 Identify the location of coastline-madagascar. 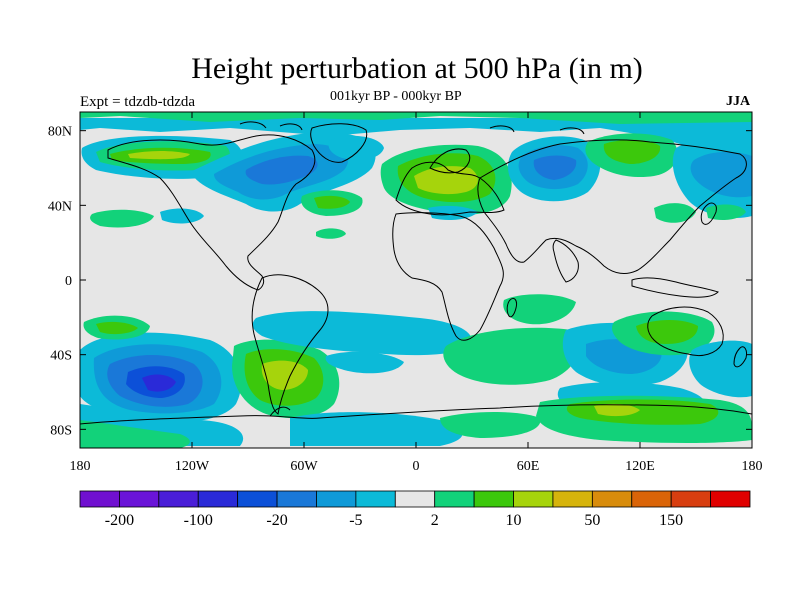
(511, 307).